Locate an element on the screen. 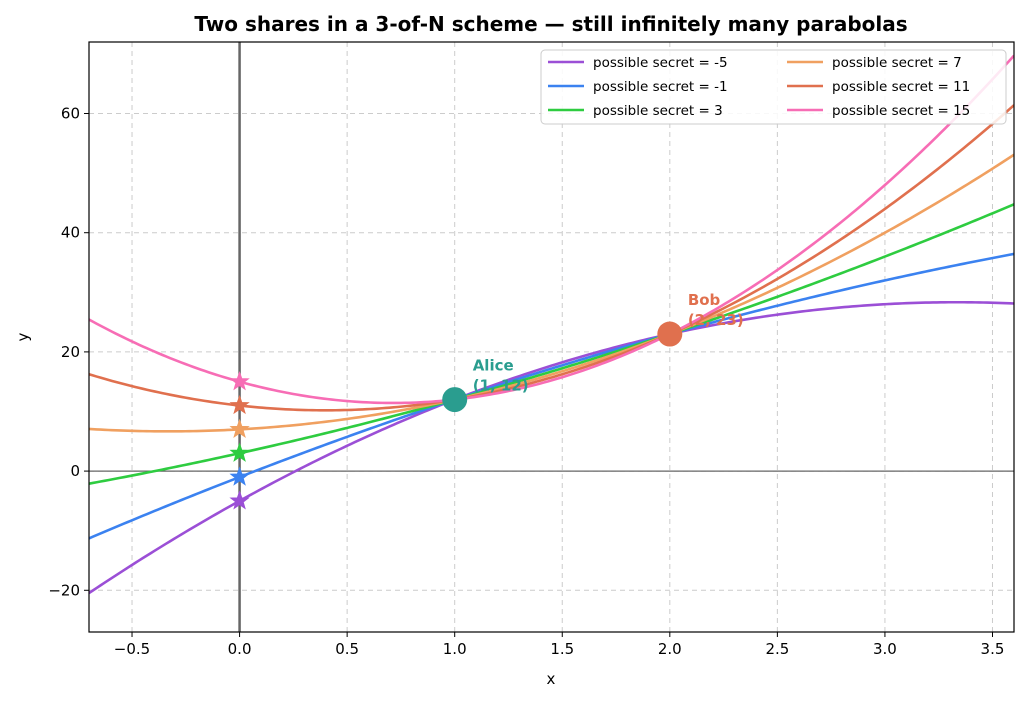  legend-box is located at coordinates (773, 87).